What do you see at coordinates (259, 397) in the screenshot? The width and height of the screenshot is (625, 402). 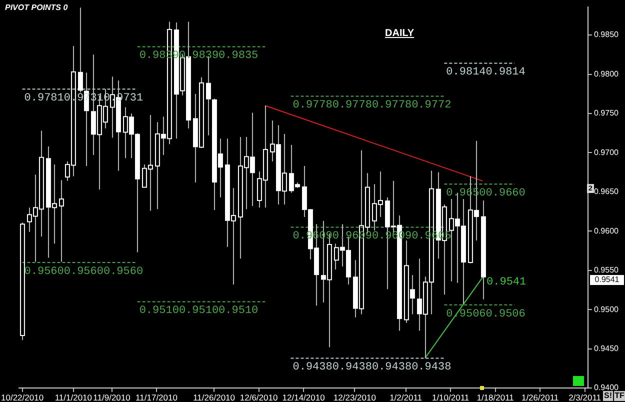 I see `x-tick-label: 12/6/2010` at bounding box center [259, 397].